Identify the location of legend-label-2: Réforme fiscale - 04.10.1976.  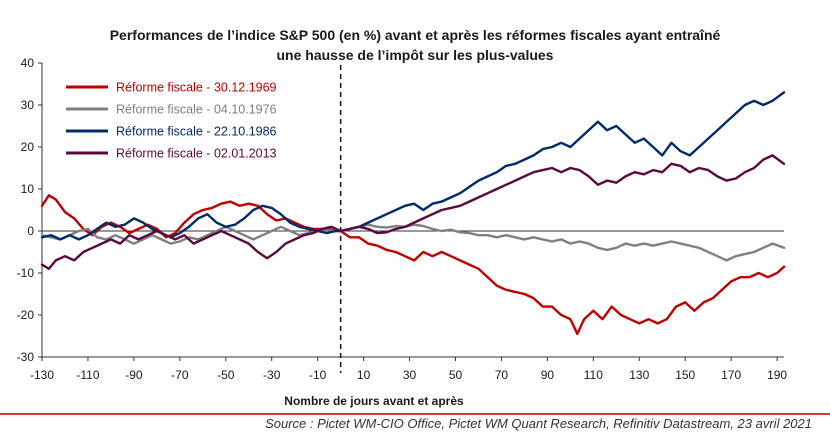
(196, 110).